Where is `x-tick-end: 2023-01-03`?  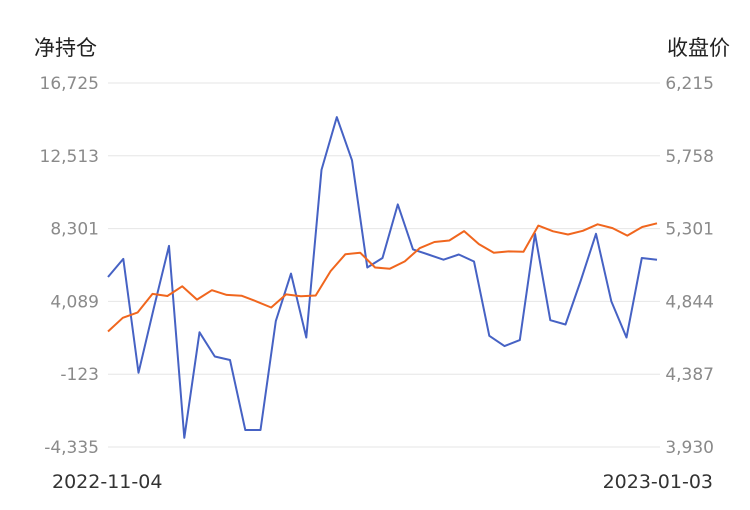 x-tick-end: 2023-01-03 is located at coordinates (658, 482).